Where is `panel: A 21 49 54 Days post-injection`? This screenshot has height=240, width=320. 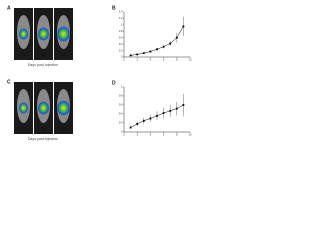
panel: A 21 49 54 Days post-injection is located at coordinates (40, 36).